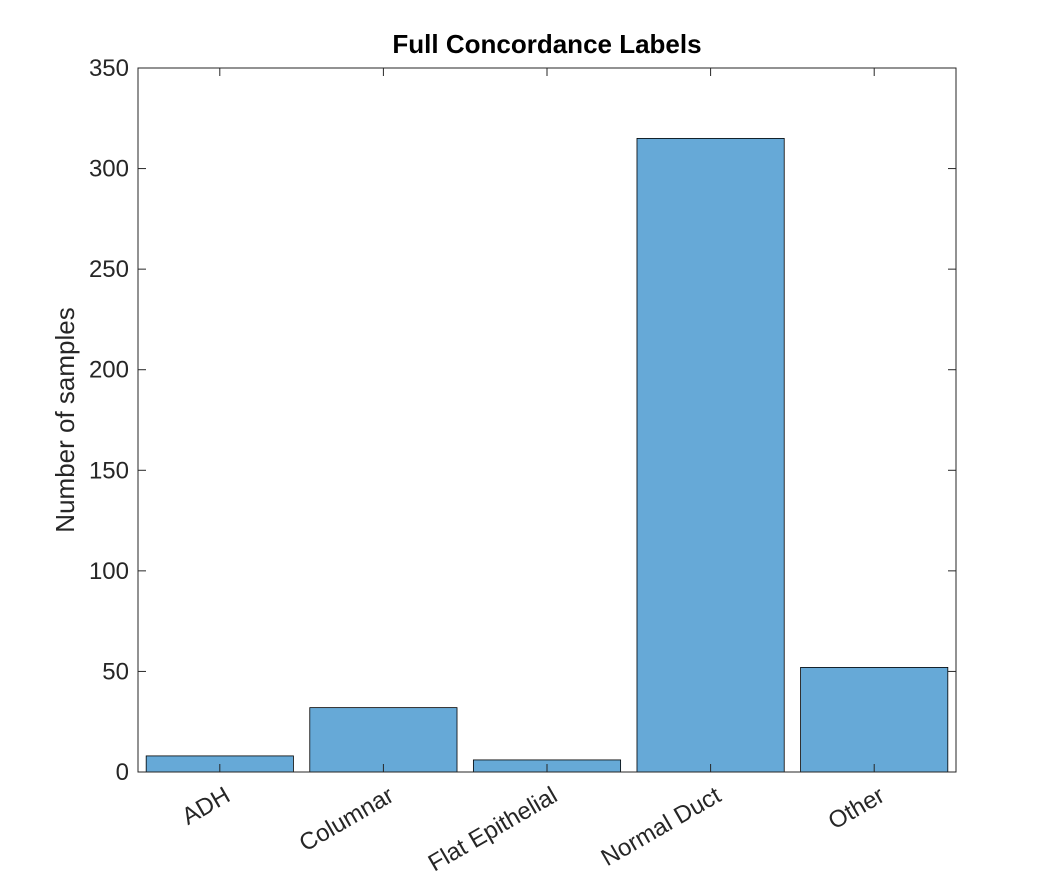 The width and height of the screenshot is (1058, 894). Describe the element at coordinates (383, 740) in the screenshot. I see `bar-columnar` at that location.